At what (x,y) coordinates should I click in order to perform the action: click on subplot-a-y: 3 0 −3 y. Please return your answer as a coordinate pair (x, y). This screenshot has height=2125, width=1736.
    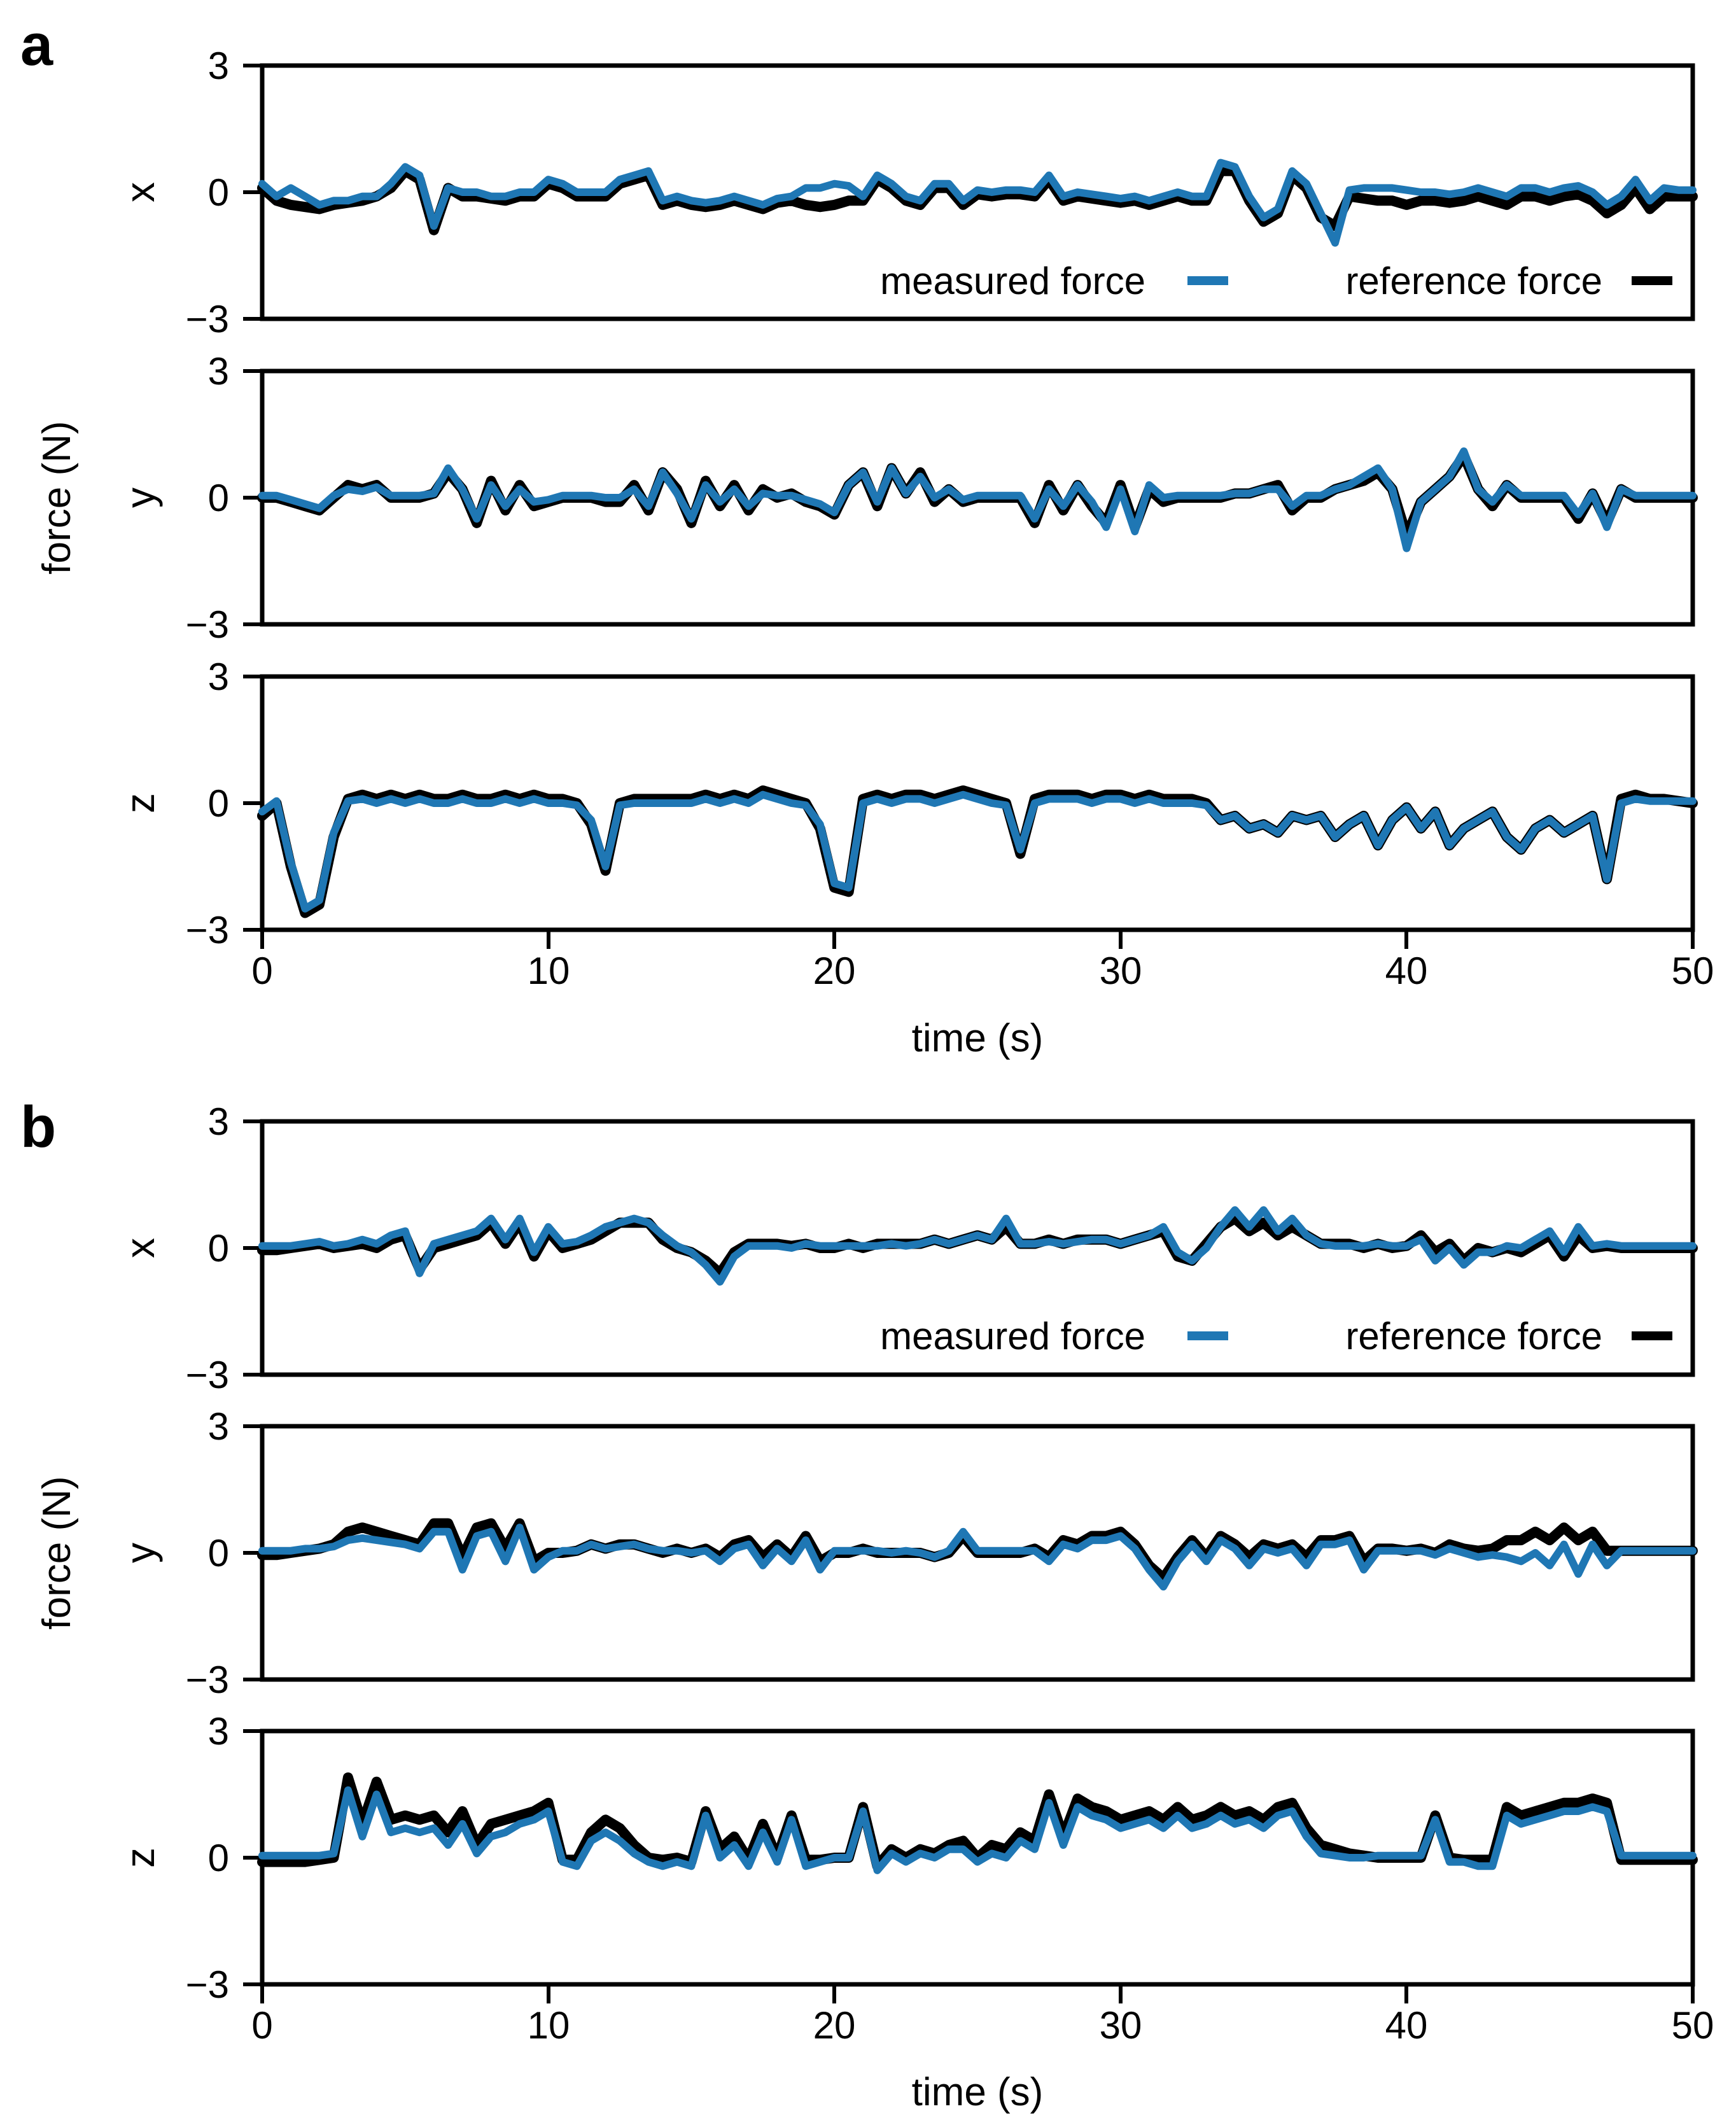
    Looking at the image, I should click on (907, 498).